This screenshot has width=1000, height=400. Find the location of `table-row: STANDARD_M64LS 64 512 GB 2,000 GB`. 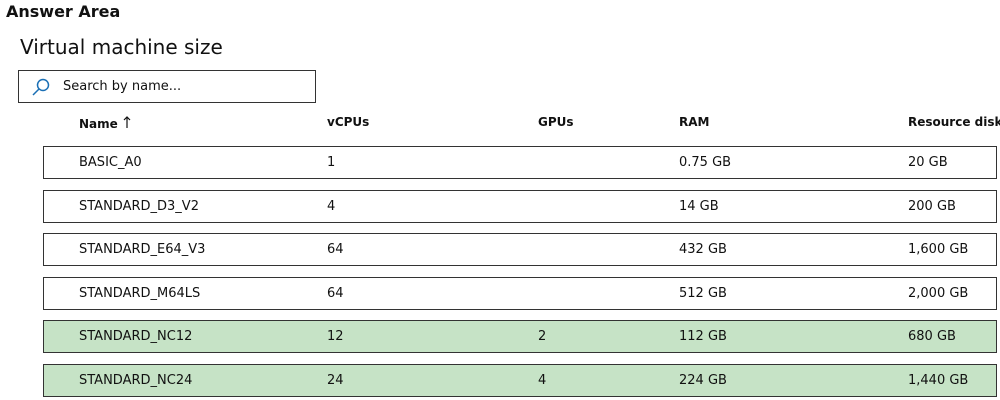

table-row: STANDARD_M64LS 64 512 GB 2,000 GB is located at coordinates (520, 293).